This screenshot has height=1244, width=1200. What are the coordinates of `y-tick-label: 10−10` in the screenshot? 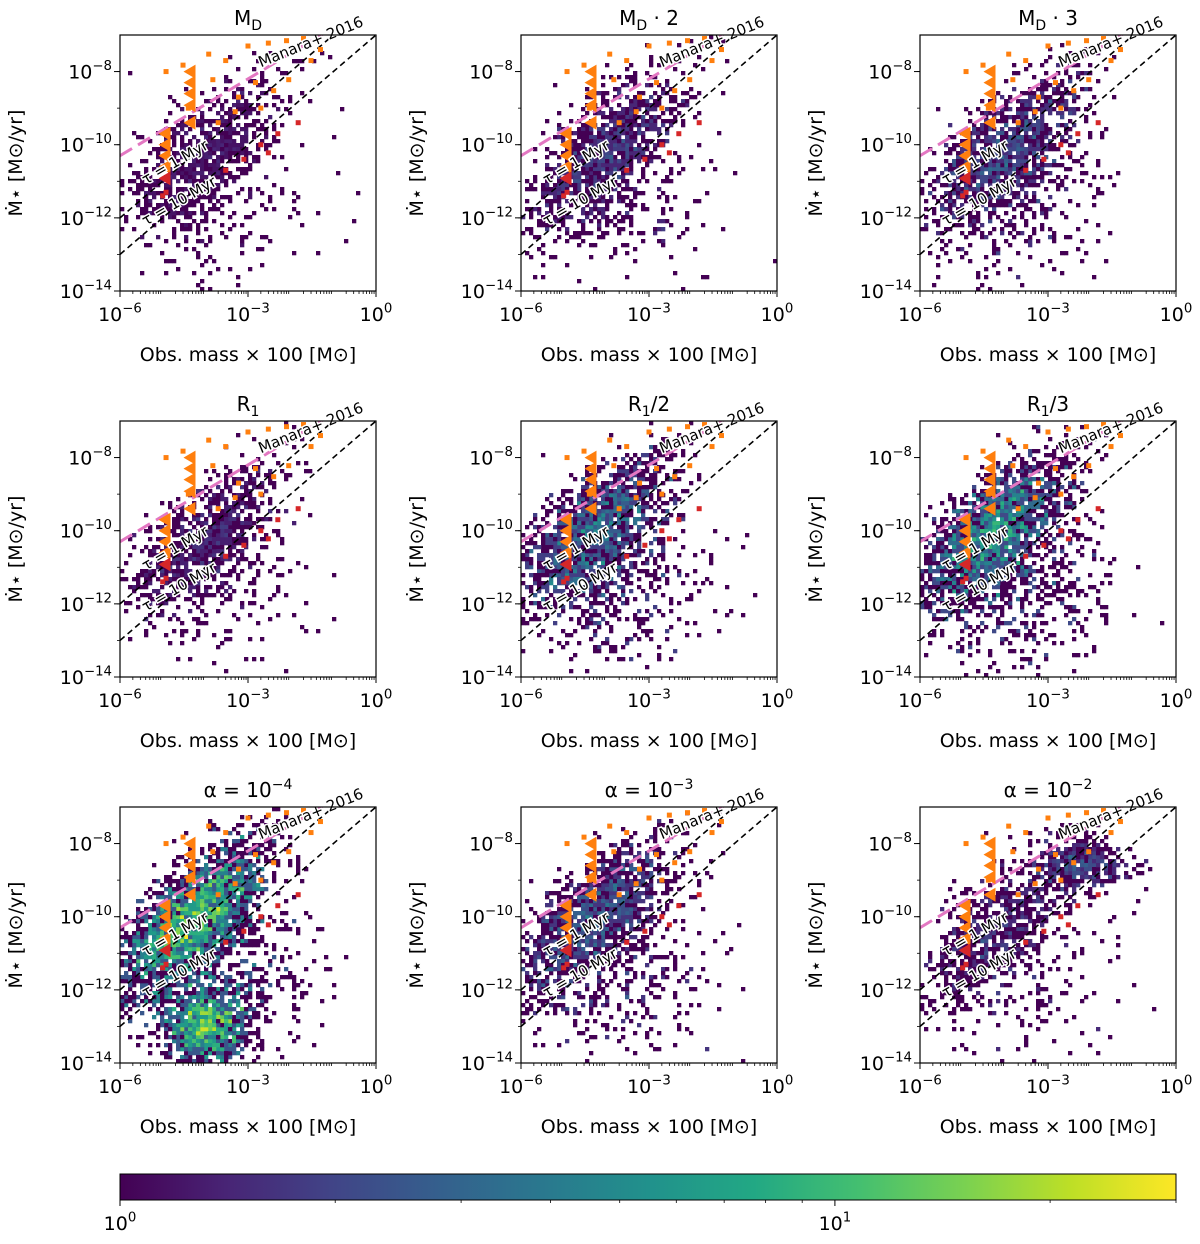 It's located at (86, 530).